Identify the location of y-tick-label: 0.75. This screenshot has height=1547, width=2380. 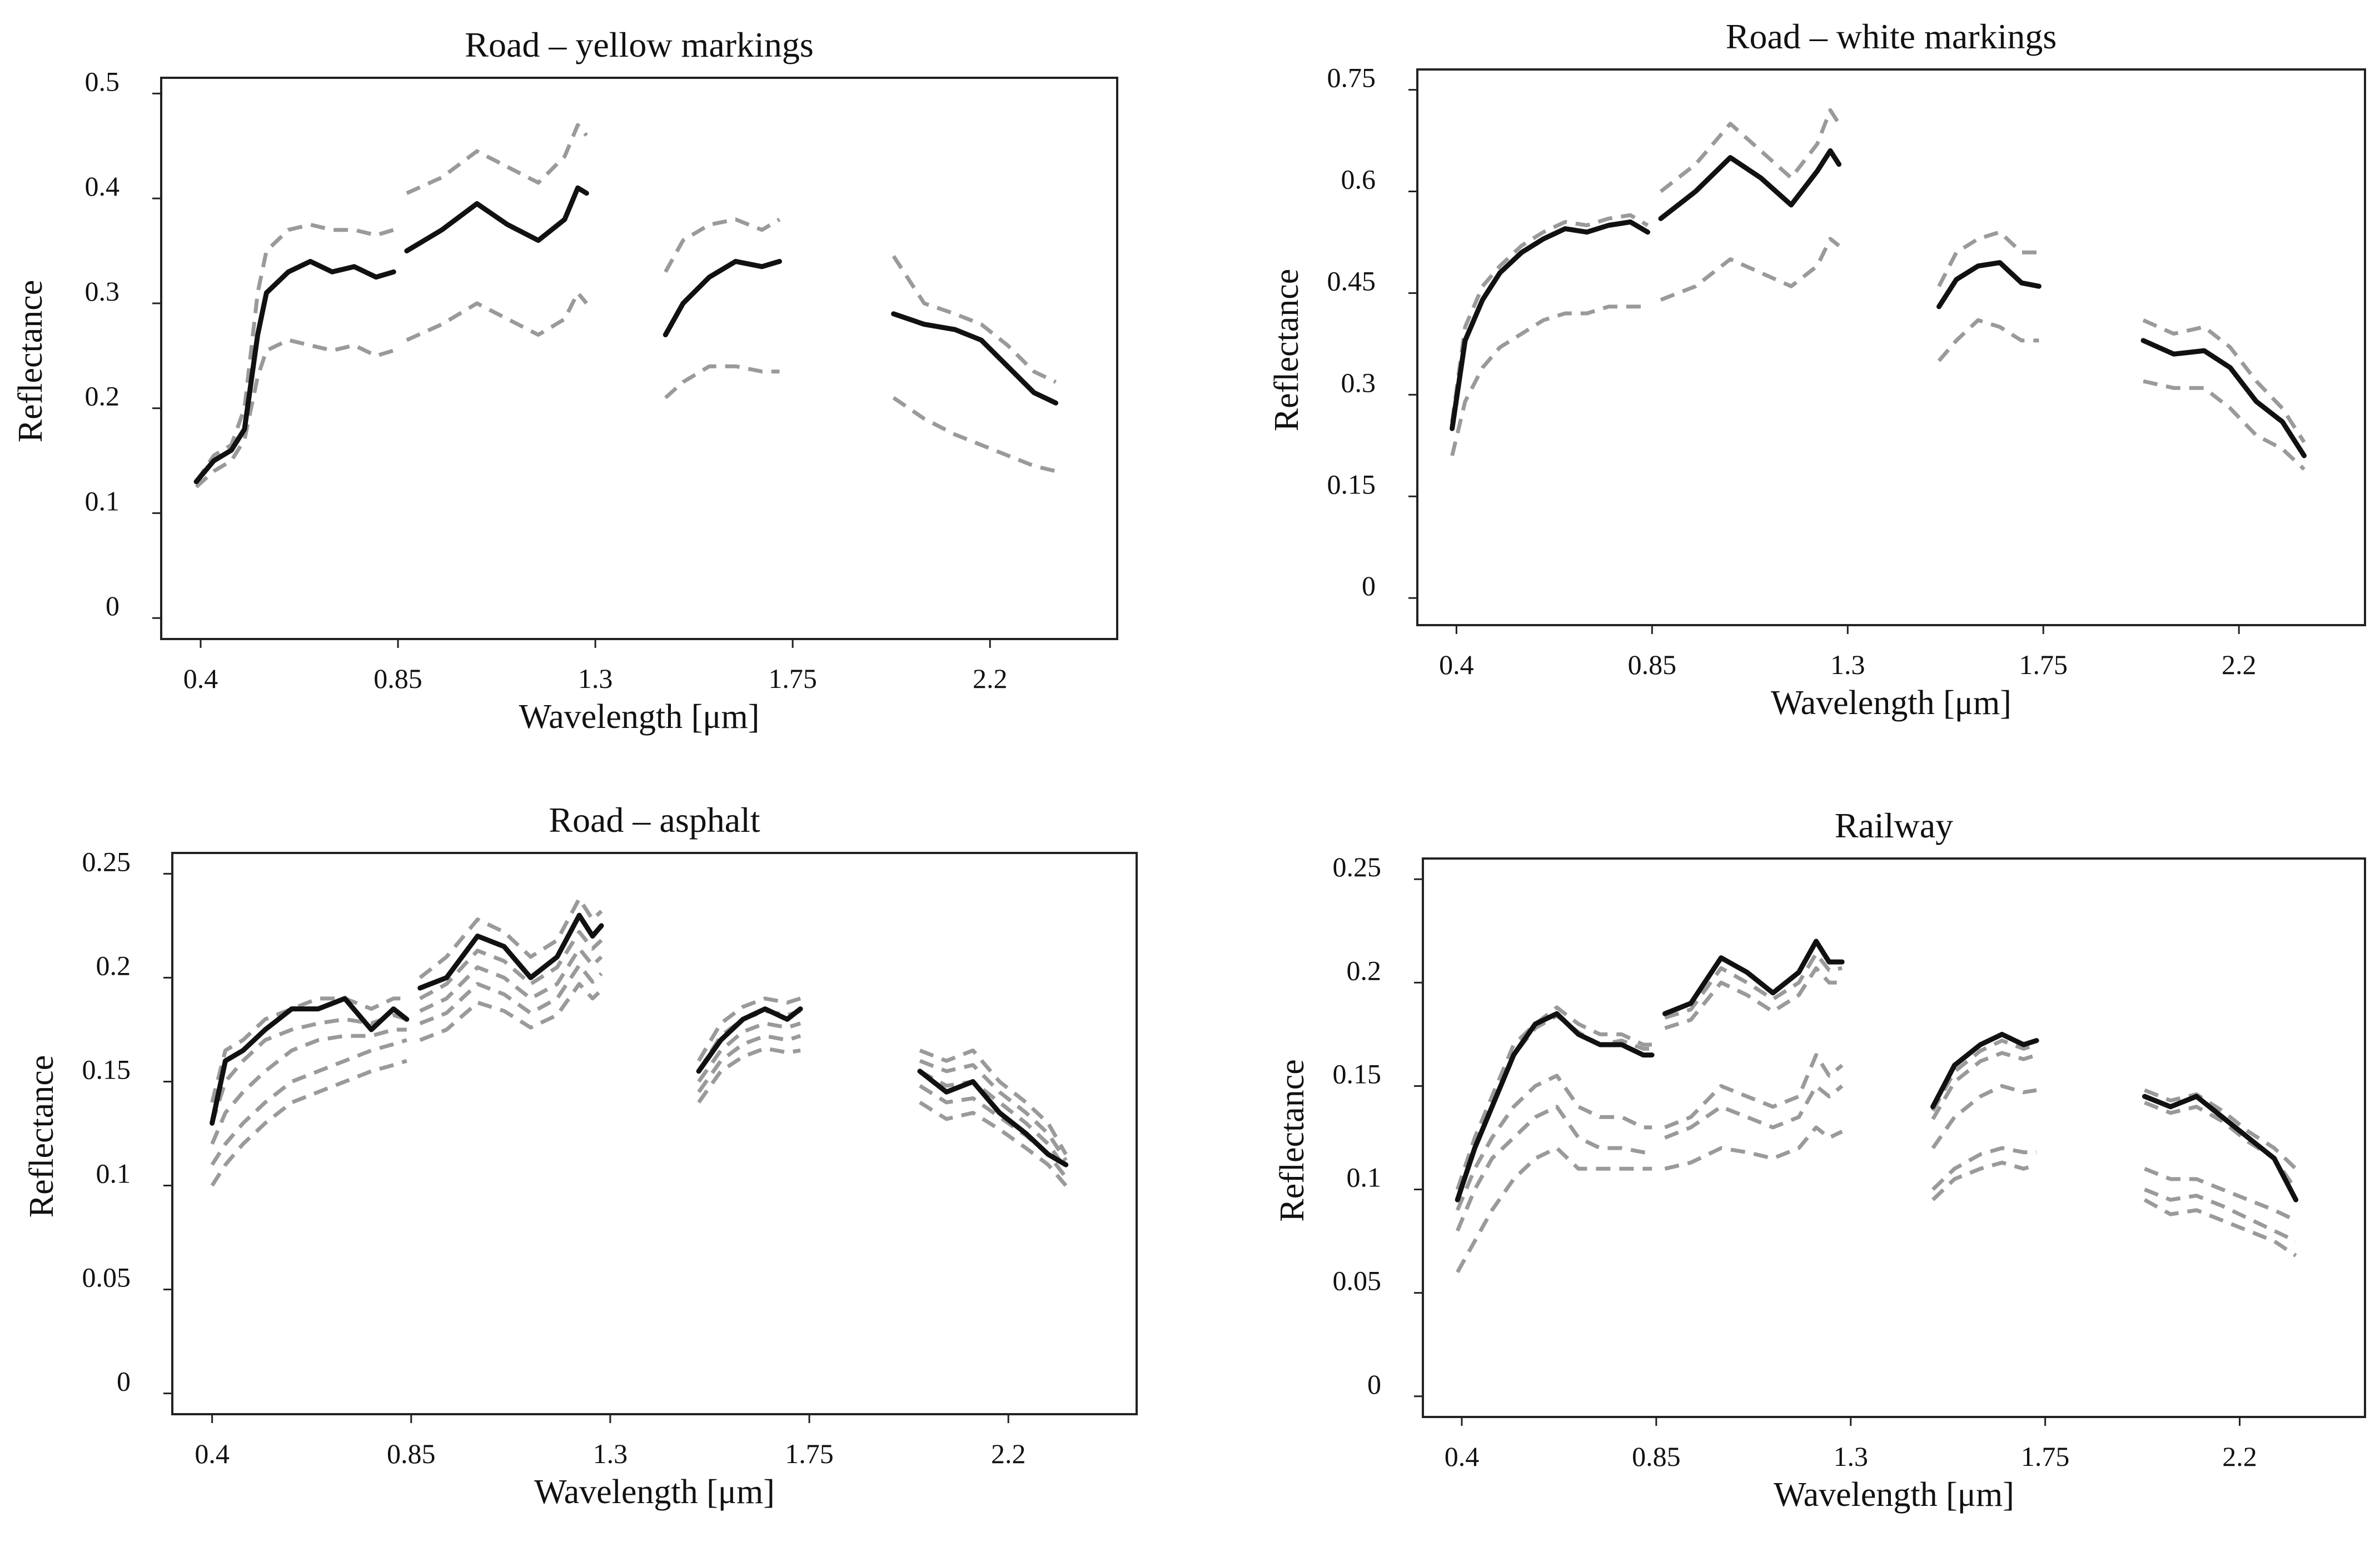
(1351, 78).